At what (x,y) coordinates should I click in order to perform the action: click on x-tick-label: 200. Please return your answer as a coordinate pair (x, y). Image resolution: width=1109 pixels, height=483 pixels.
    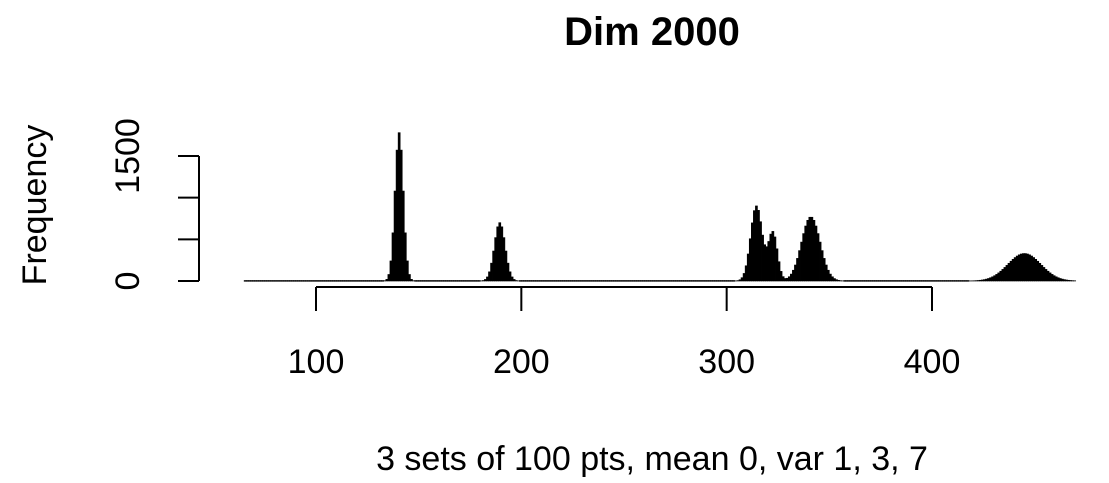
    Looking at the image, I should click on (521, 362).